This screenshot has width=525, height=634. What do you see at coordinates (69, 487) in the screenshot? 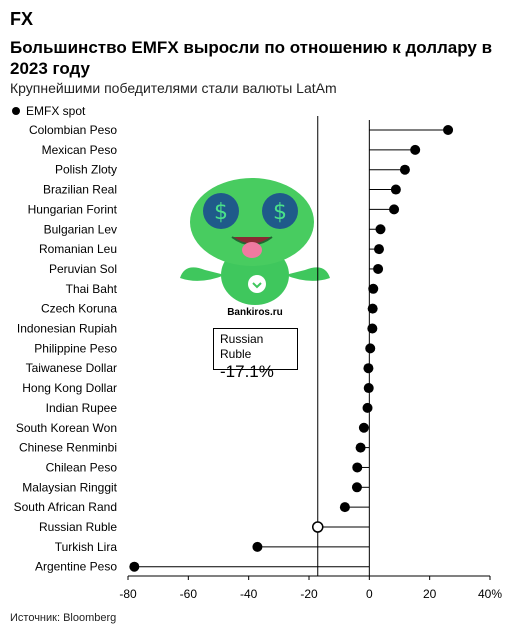
I see `category-label: Malaysian Ringgit` at bounding box center [69, 487].